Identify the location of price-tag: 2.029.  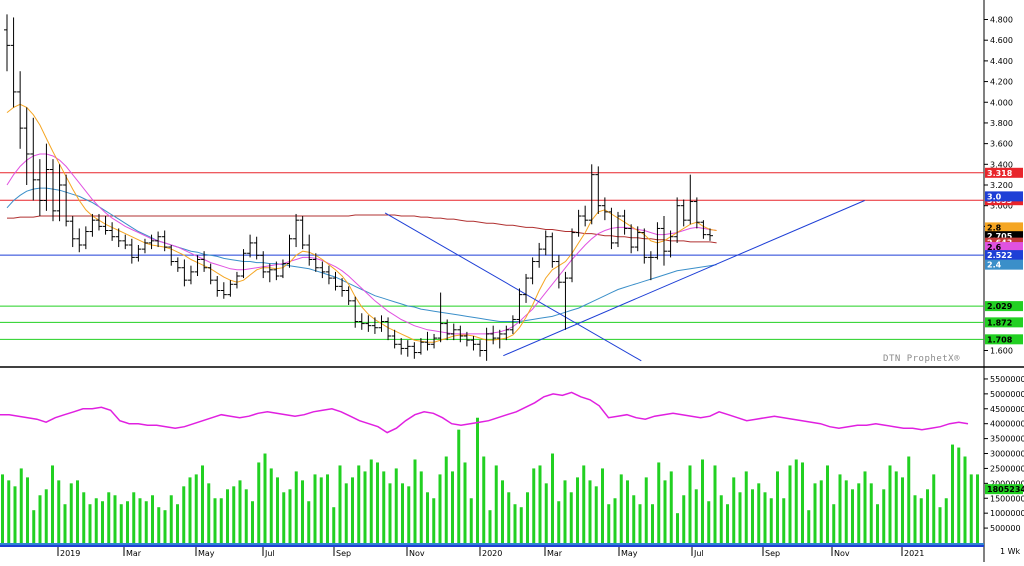
(1004, 306).